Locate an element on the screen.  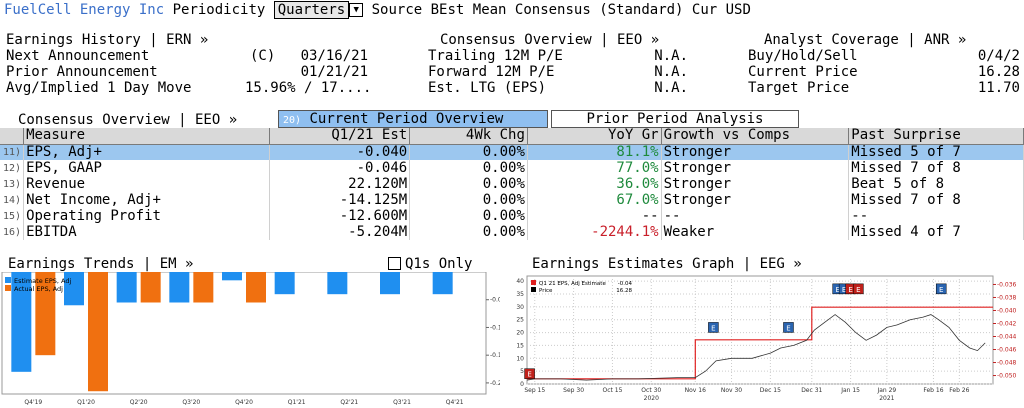
ac-label-bhs: Buy/Hold/Sell is located at coordinates (803, 56).